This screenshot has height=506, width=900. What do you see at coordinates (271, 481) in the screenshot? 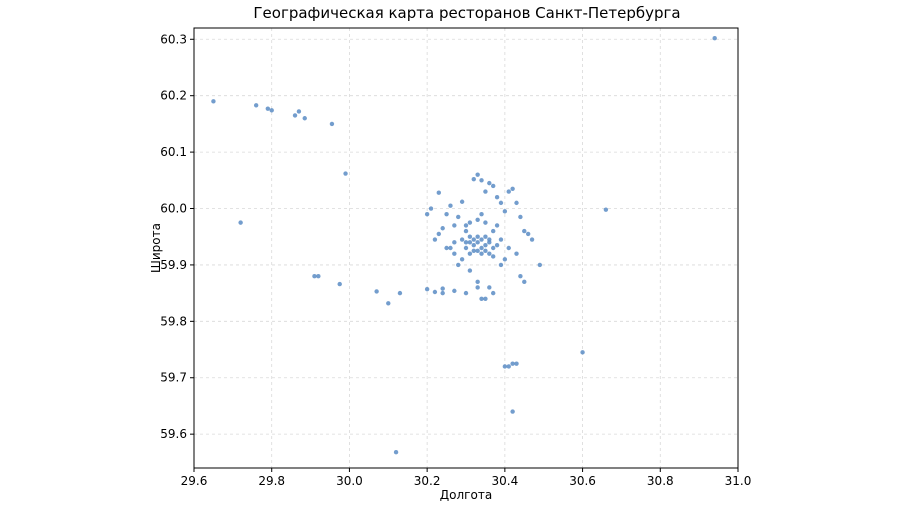
I see `x-tick-label: 29.8` at bounding box center [271, 481].